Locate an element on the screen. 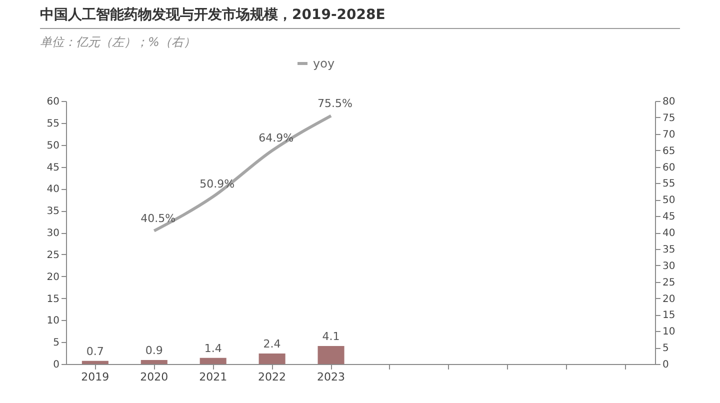 This screenshot has height=403, width=720. y2-tick-label: 45 is located at coordinates (669, 217).